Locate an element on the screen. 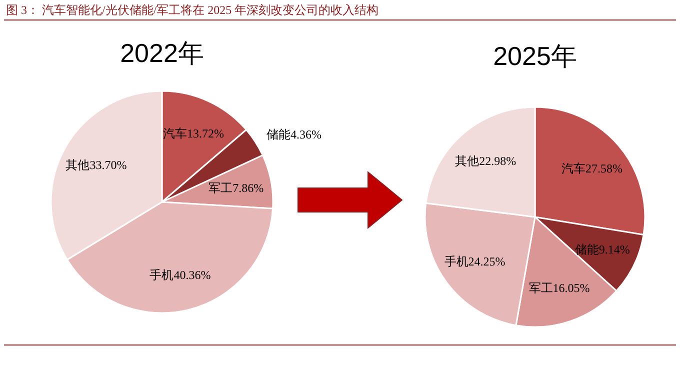 The height and width of the screenshot is (375, 680). slice-label: 手机40.36% is located at coordinates (180, 275).